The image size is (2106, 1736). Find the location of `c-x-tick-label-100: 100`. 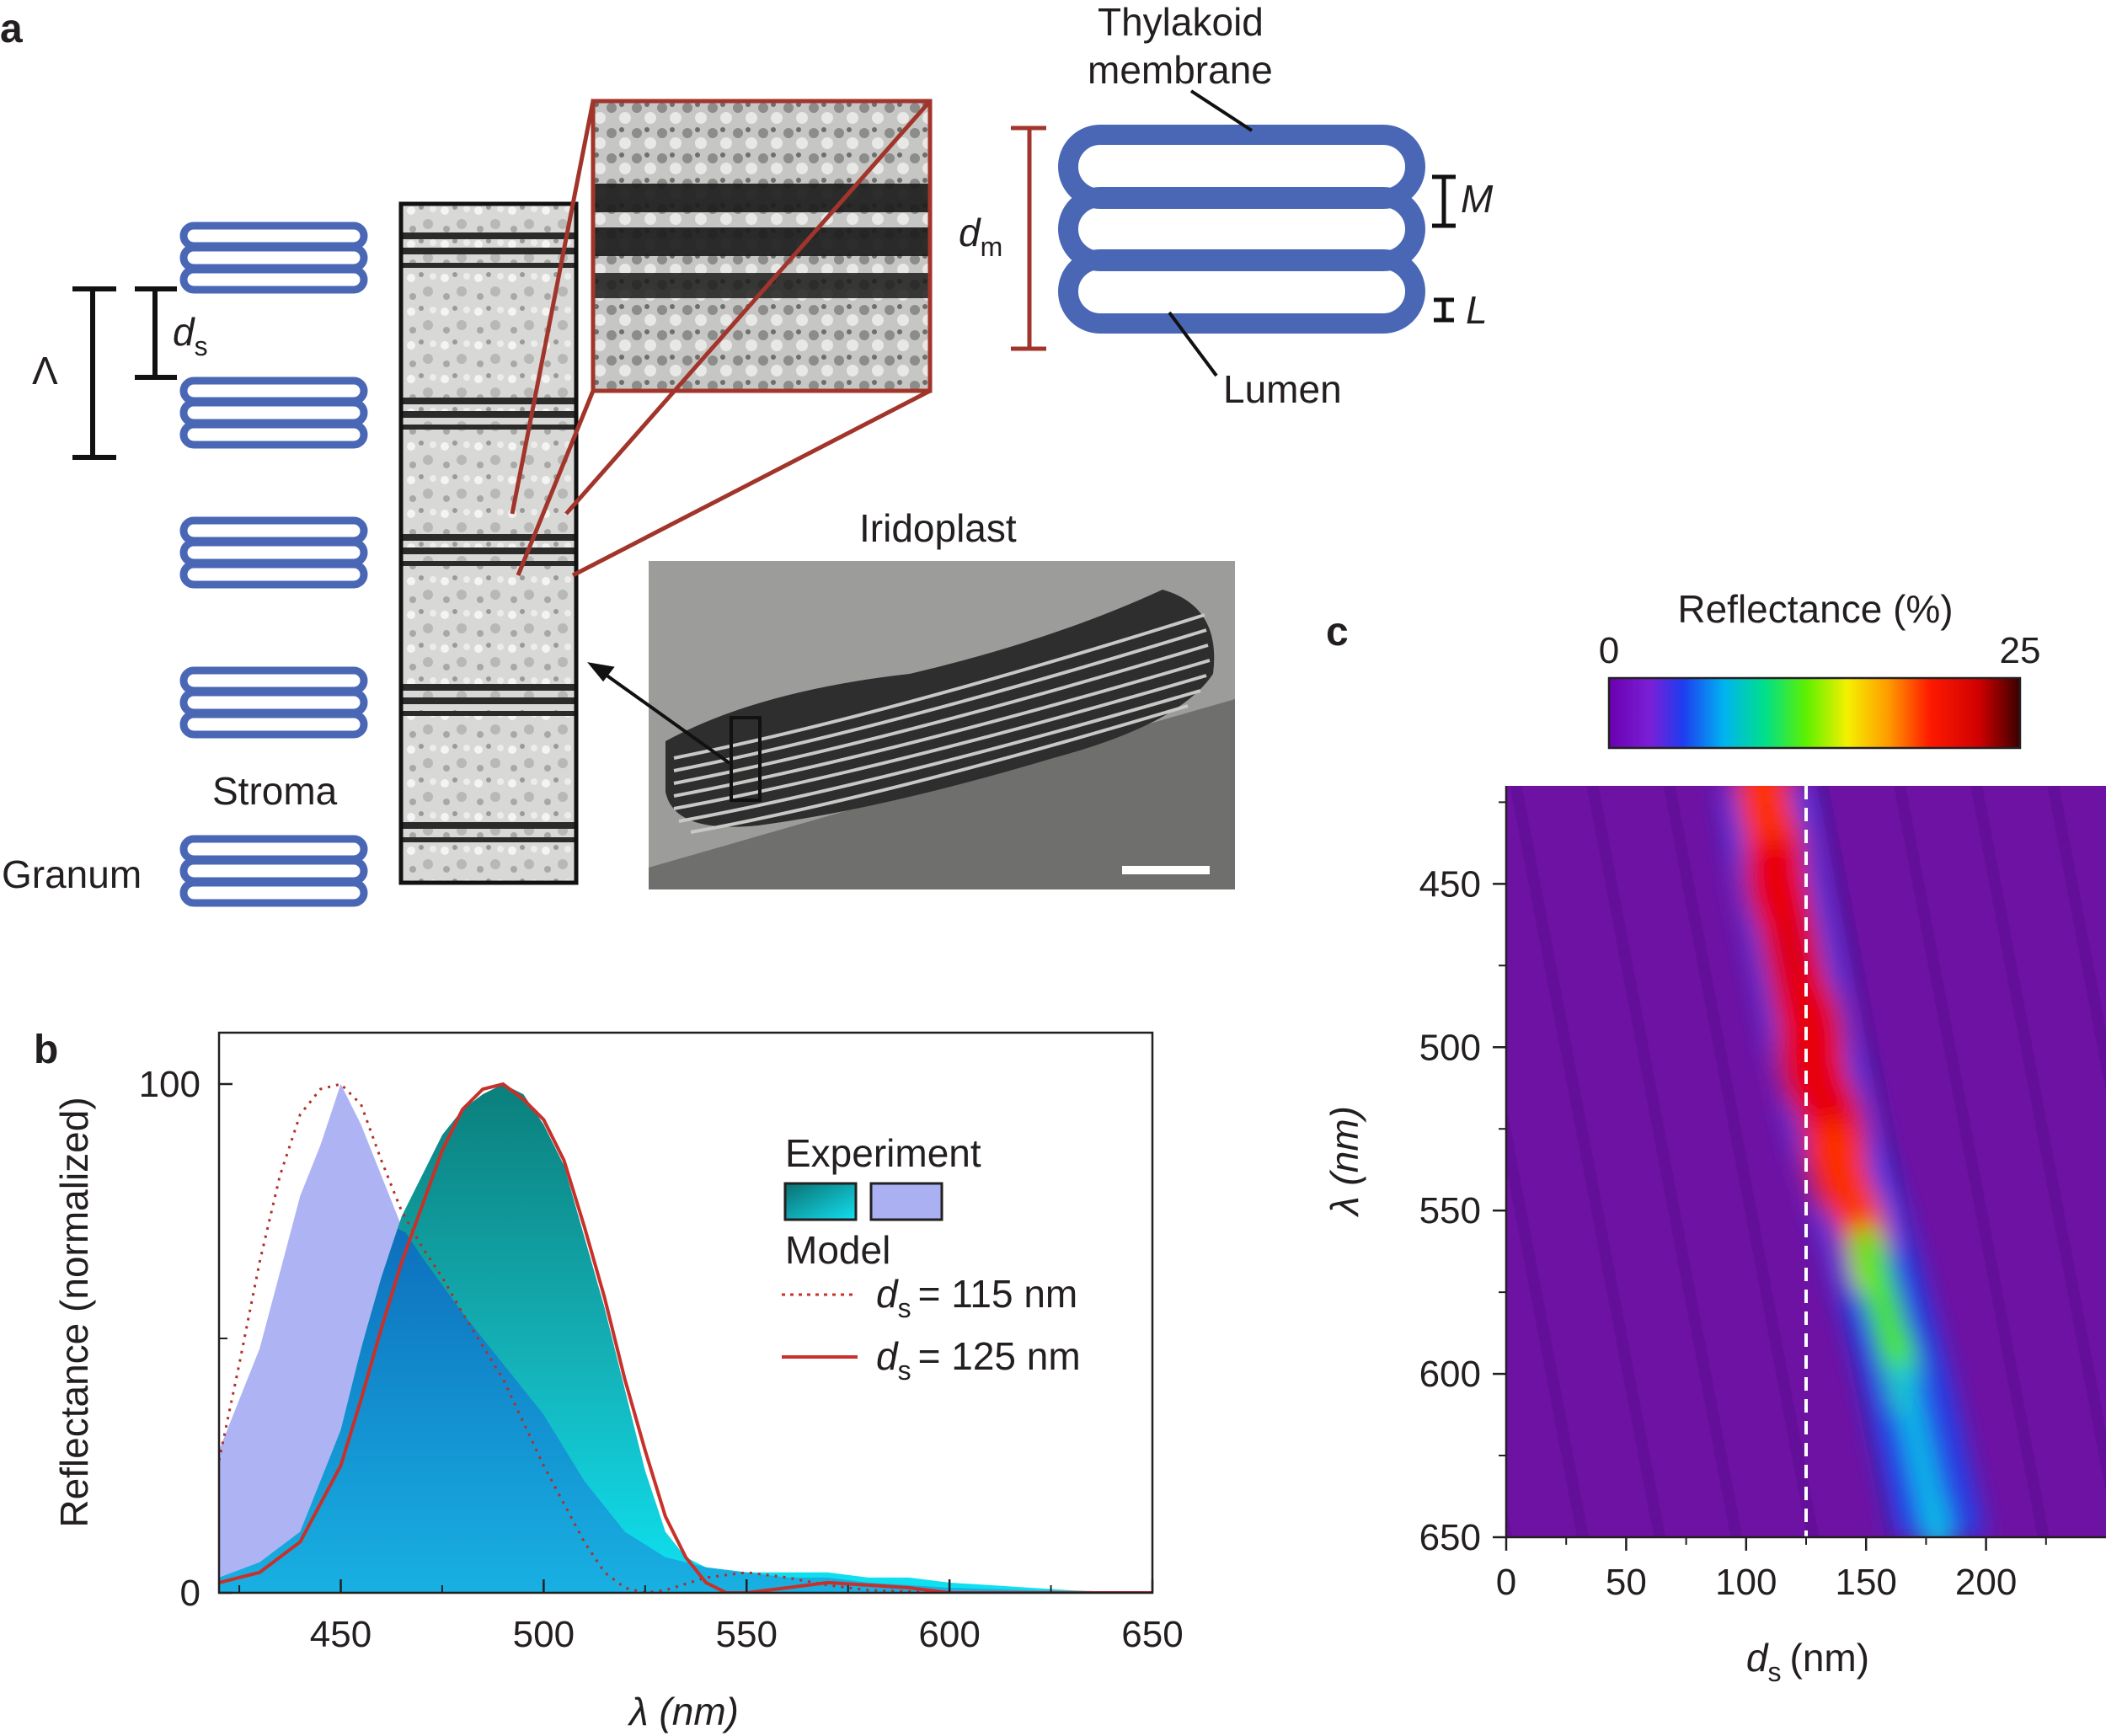

c-x-tick-label-100: 100 is located at coordinates (1746, 1582).